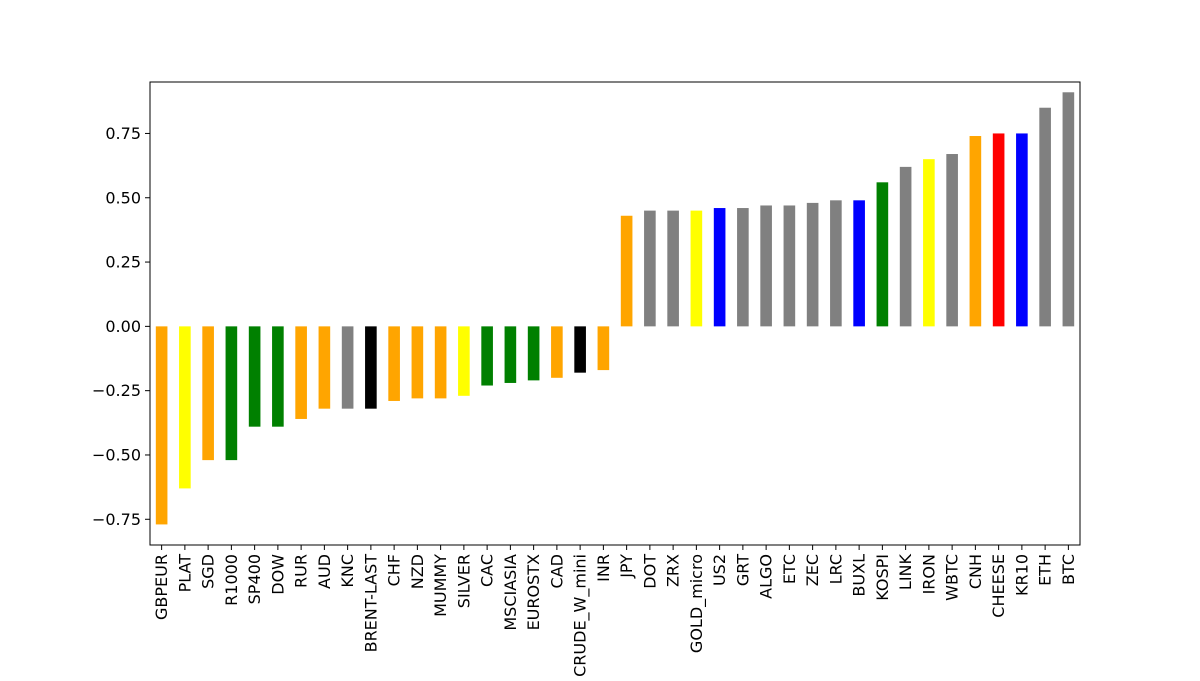 The width and height of the screenshot is (1200, 681). What do you see at coordinates (371, 367) in the screenshot?
I see `bar-brent-last` at bounding box center [371, 367].